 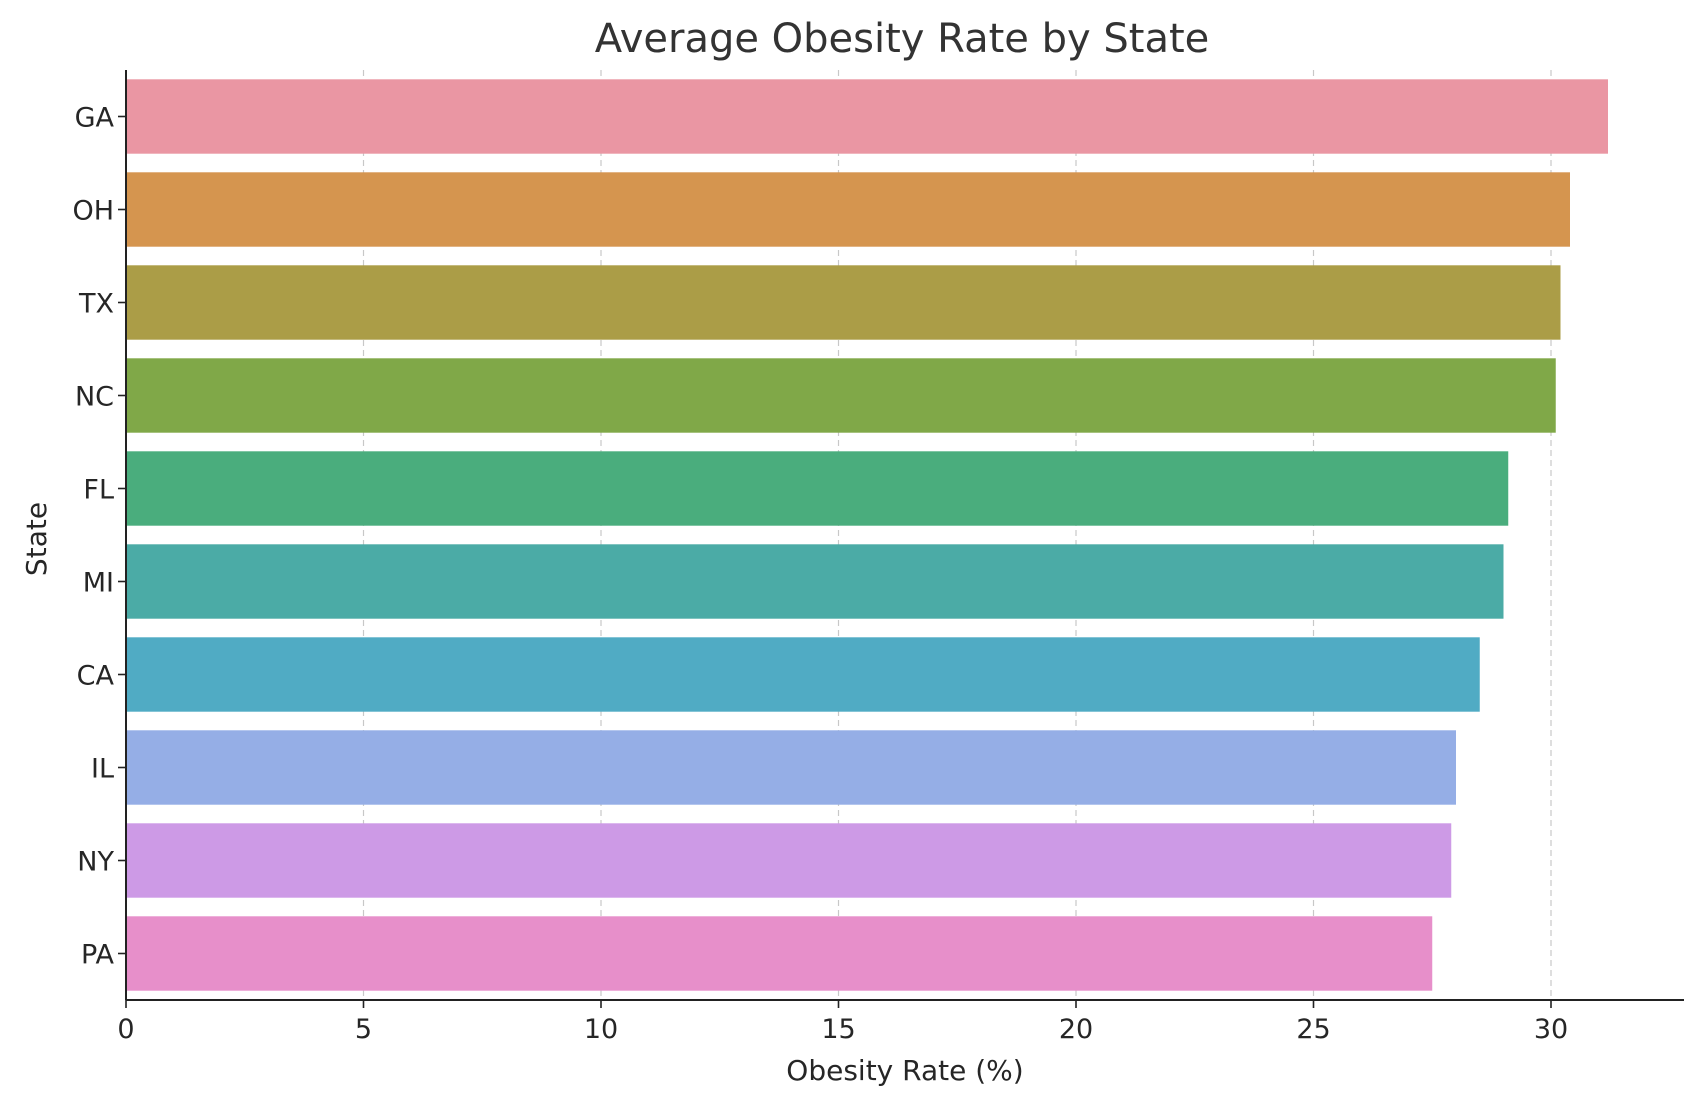 What do you see at coordinates (789, 860) in the screenshot?
I see `bar-ny` at bounding box center [789, 860].